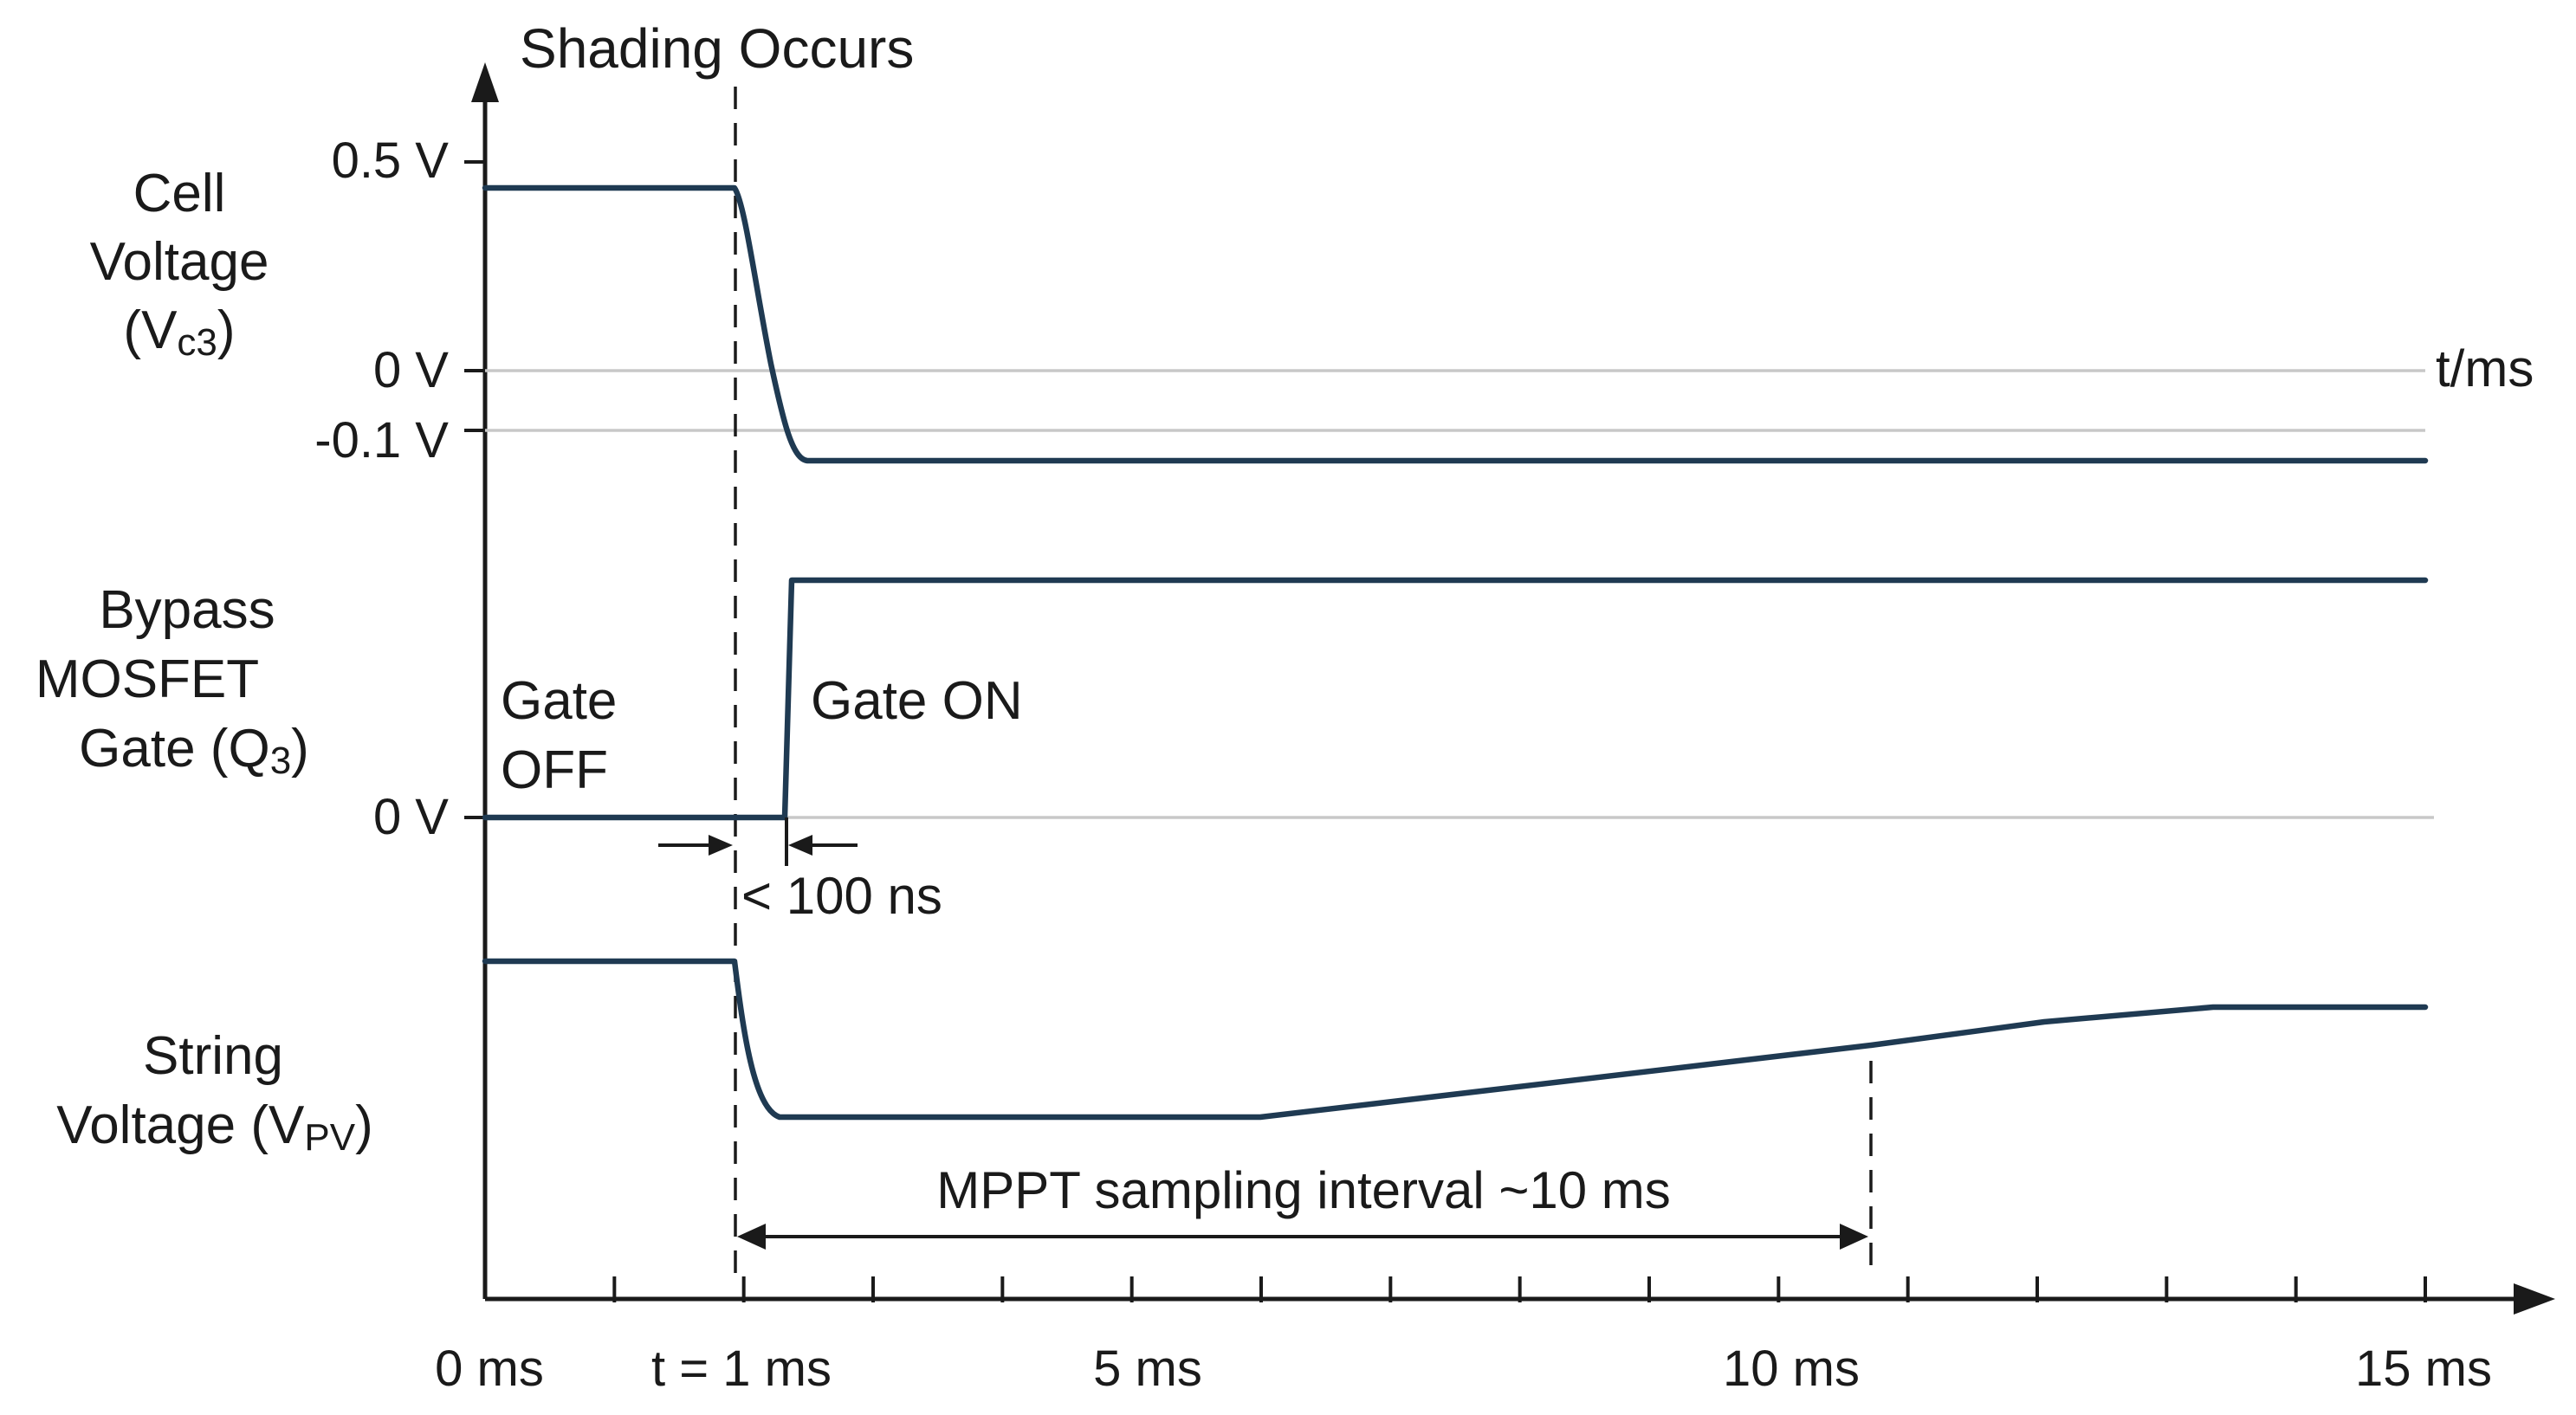 The height and width of the screenshot is (1415, 2576). What do you see at coordinates (554, 770) in the screenshot?
I see `gate-off-label-line2: OFF` at bounding box center [554, 770].